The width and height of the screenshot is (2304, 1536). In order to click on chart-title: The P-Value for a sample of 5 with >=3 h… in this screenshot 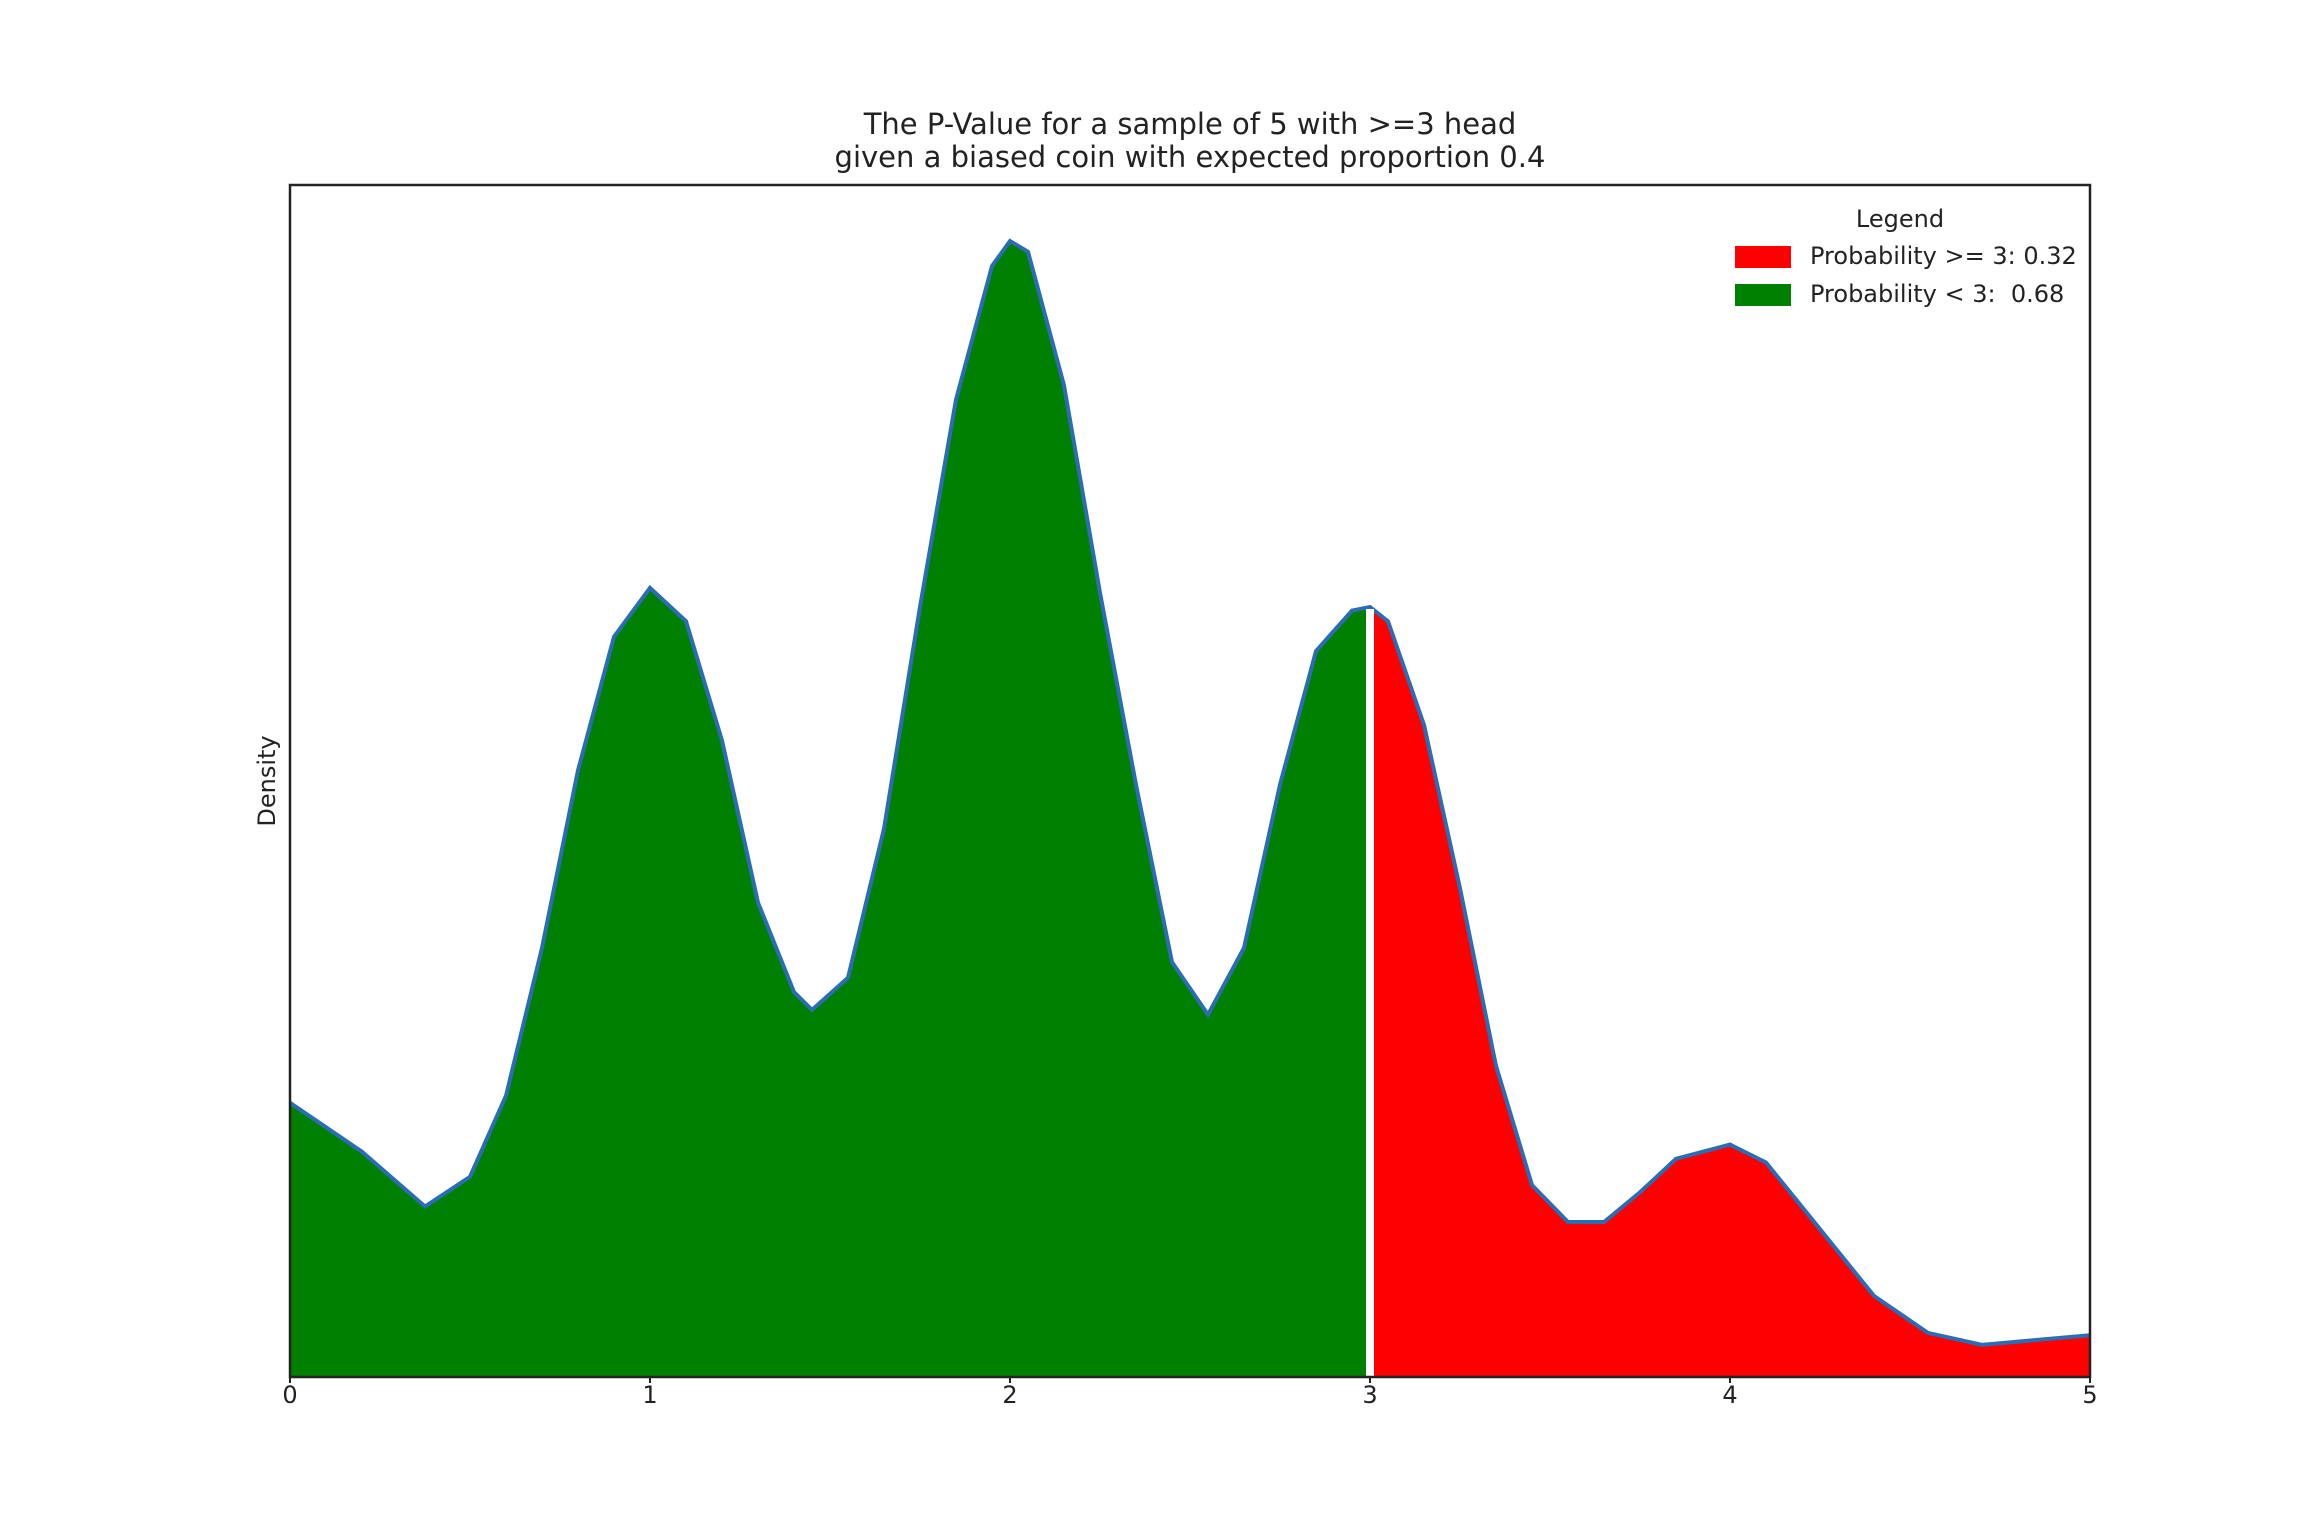, I will do `click(1190, 124)`.